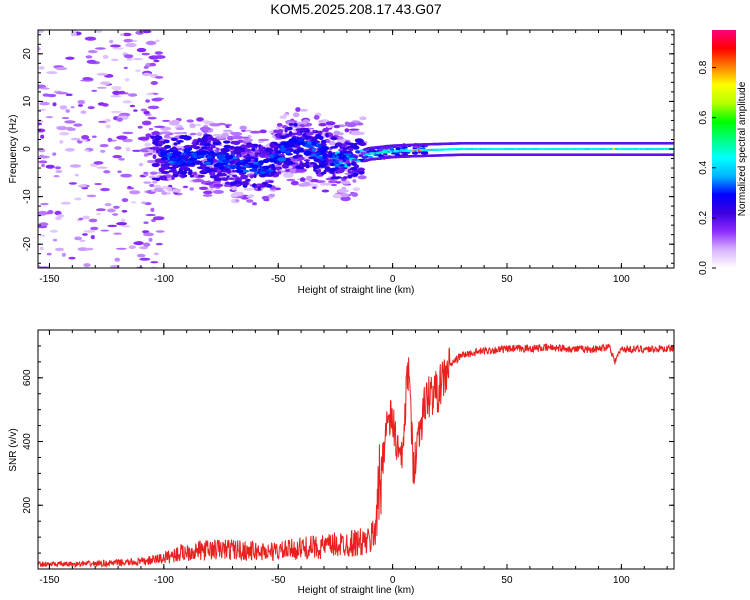  What do you see at coordinates (164, 279) in the screenshot?
I see `heatmap-x-tick-label: -100` at bounding box center [164, 279].